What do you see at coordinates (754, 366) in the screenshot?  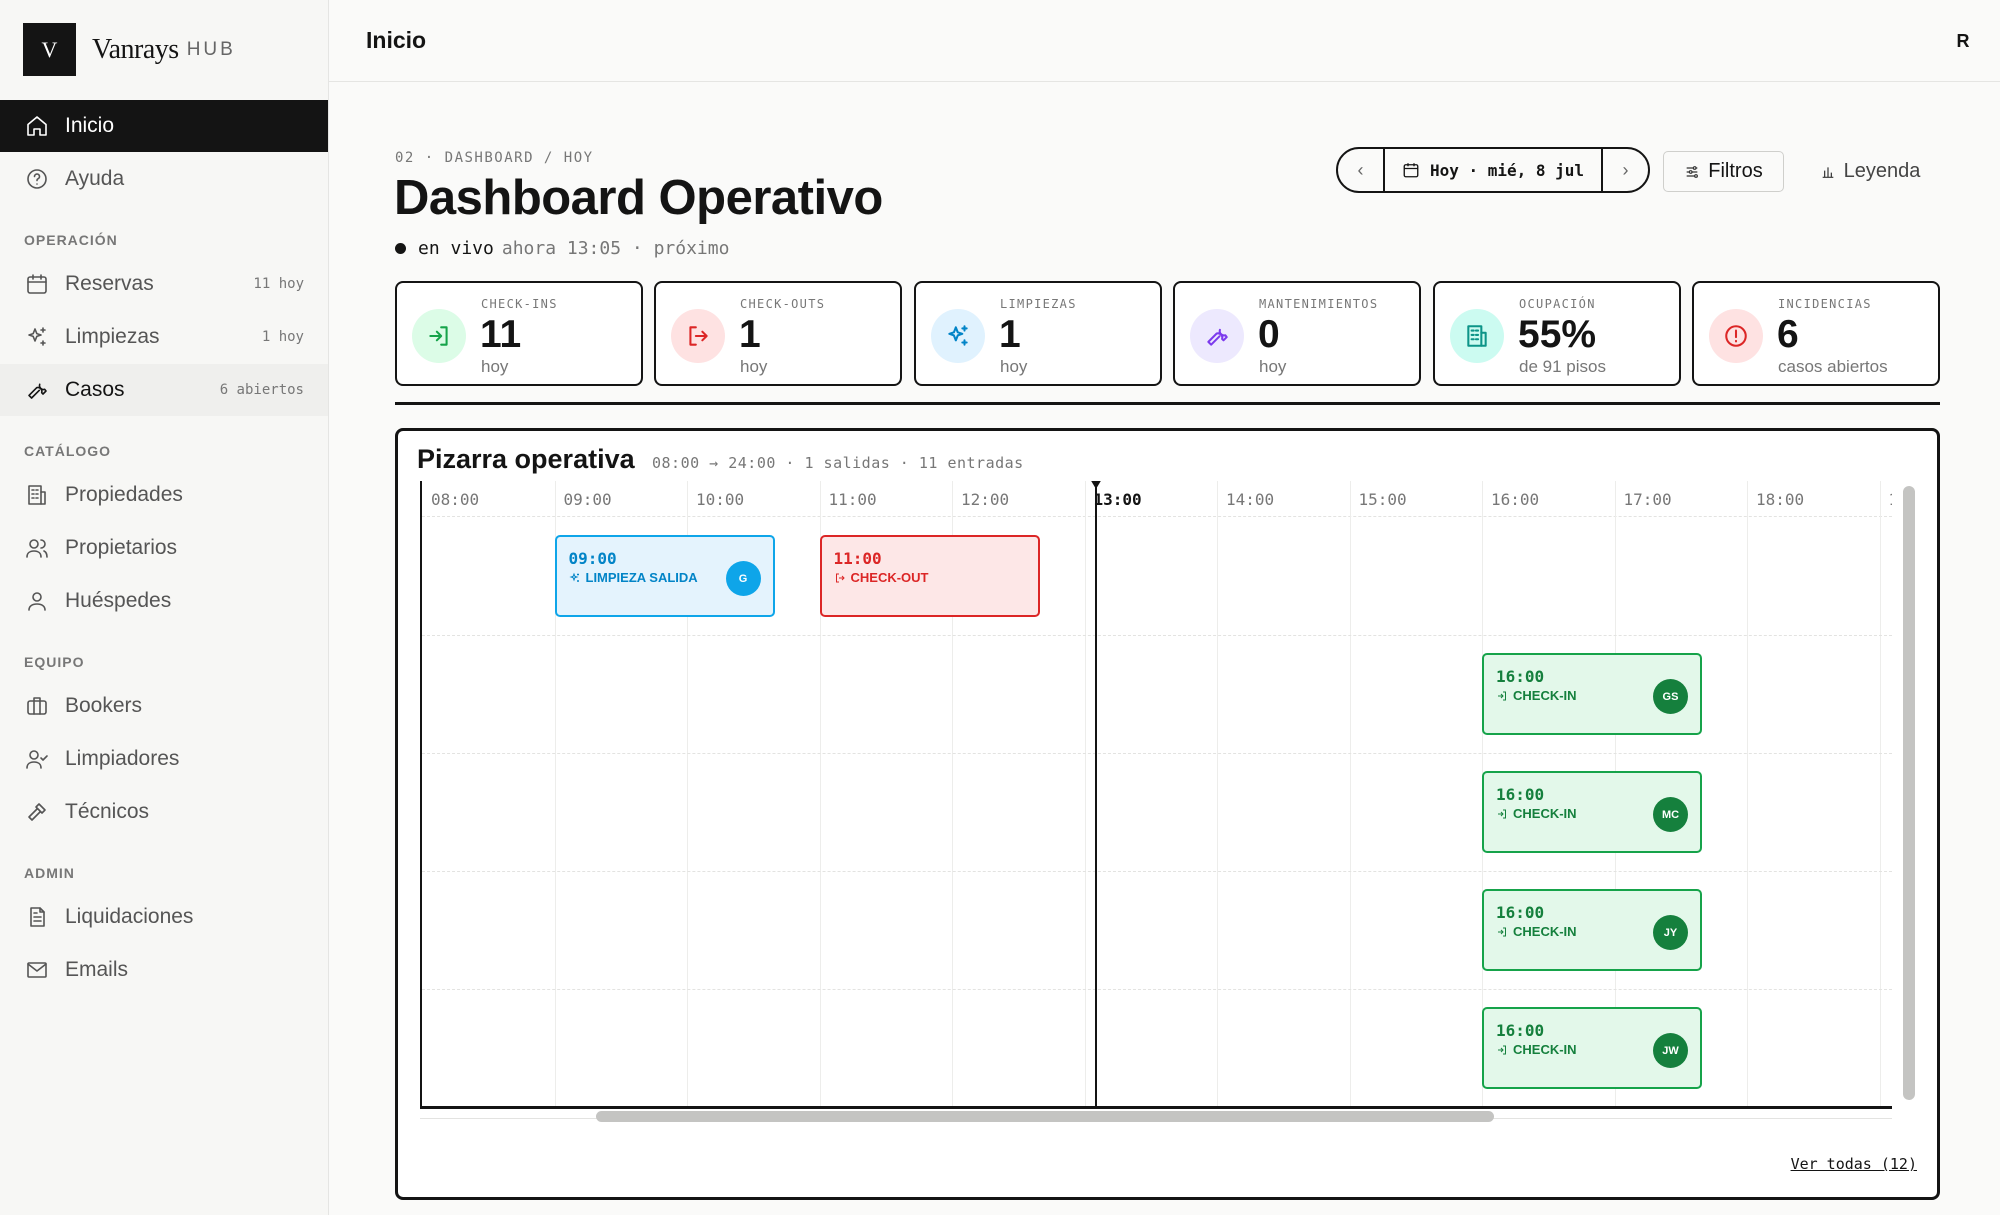 I see `stat-sub: hoy` at bounding box center [754, 366].